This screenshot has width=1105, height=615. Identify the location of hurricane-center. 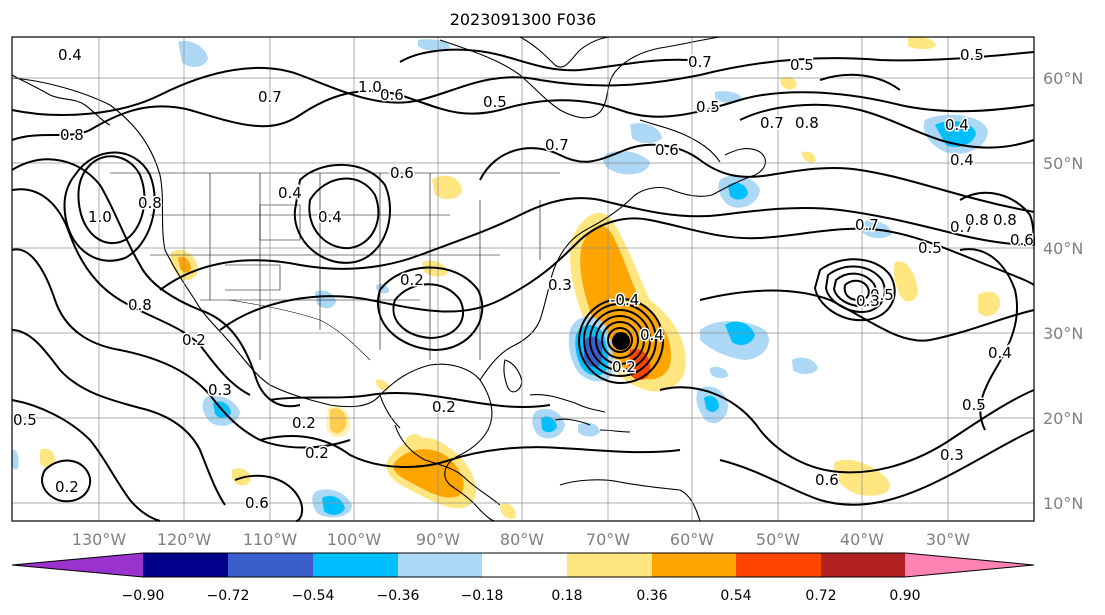
(621, 341).